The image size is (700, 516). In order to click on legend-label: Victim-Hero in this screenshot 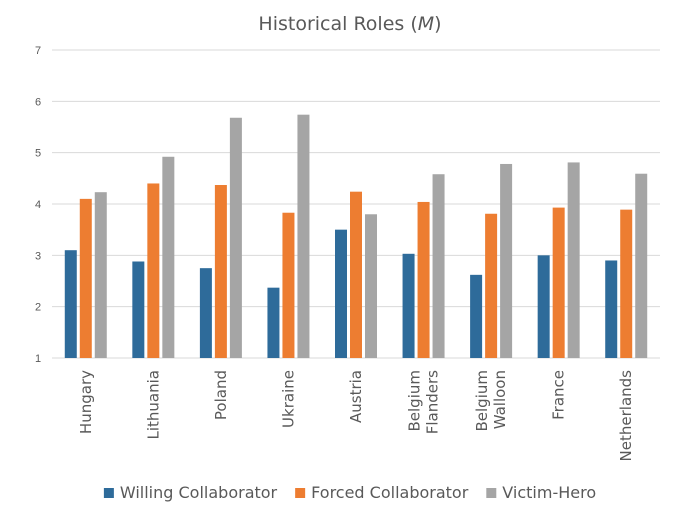, I will do `click(549, 492)`.